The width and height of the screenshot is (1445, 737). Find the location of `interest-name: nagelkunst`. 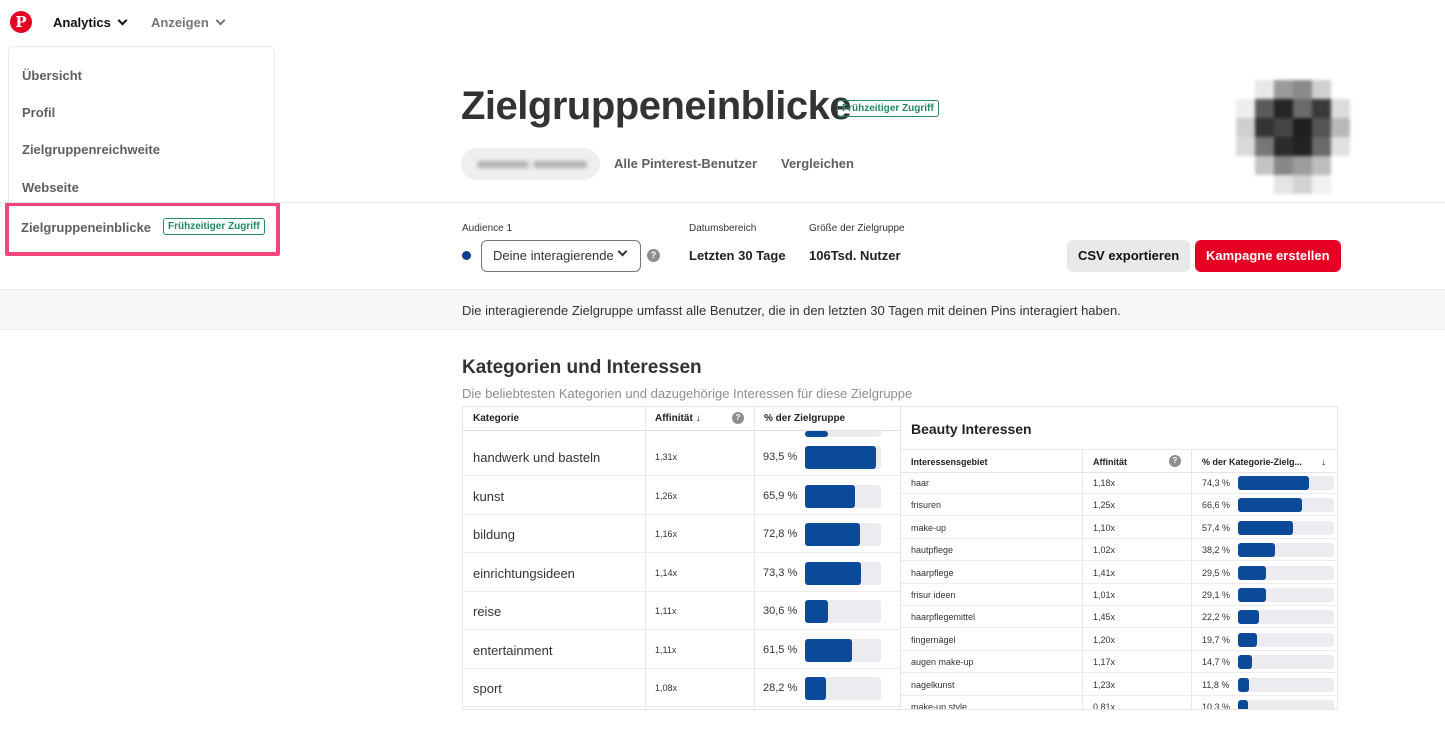

interest-name: nagelkunst is located at coordinates (933, 684).